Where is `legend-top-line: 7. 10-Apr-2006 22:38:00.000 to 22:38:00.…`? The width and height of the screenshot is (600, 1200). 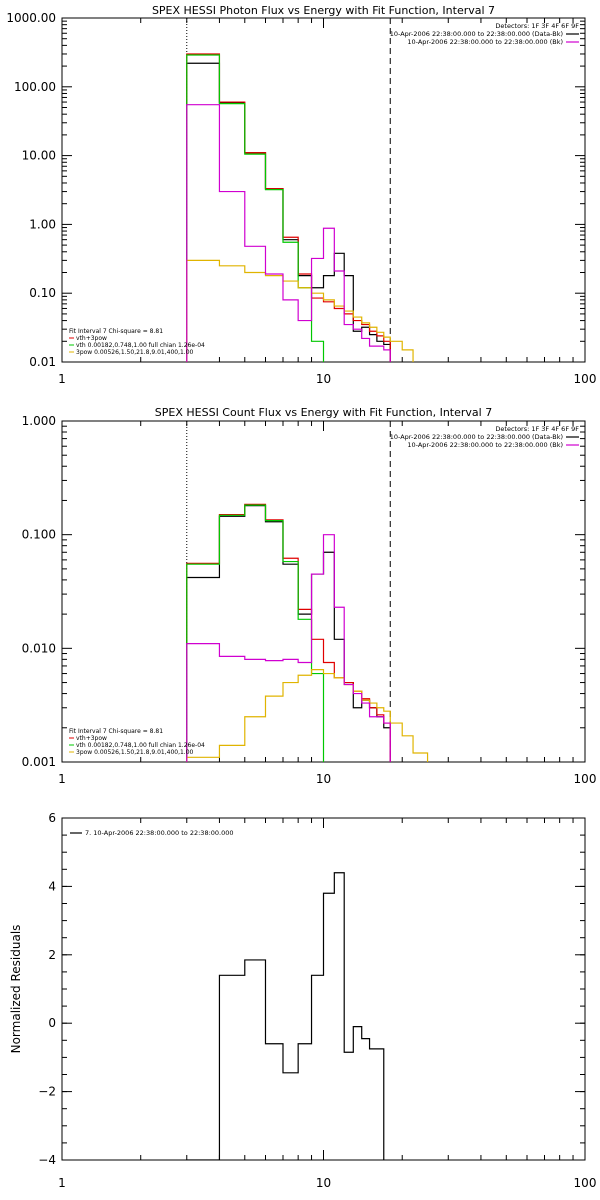 legend-top-line: 7. 10-Apr-2006 22:38:00.000 to 22:38:00.… is located at coordinates (159, 833).